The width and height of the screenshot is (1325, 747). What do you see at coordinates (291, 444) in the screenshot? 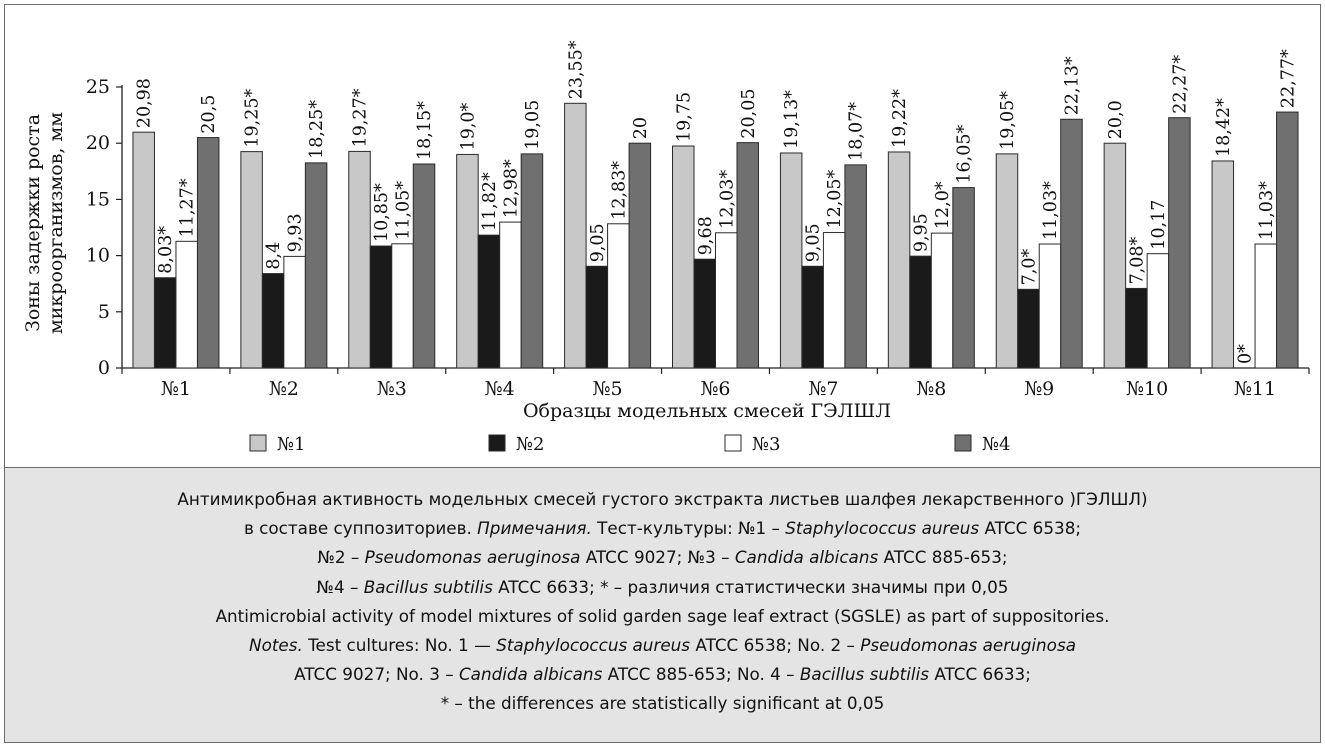
I see `legend-label: №1` at bounding box center [291, 444].